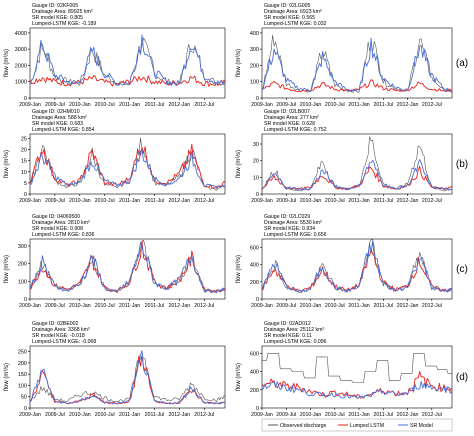 The image size is (474, 436). What do you see at coordinates (21, 34) in the screenshot?
I see `y-tick-label: 4000` at bounding box center [21, 34].